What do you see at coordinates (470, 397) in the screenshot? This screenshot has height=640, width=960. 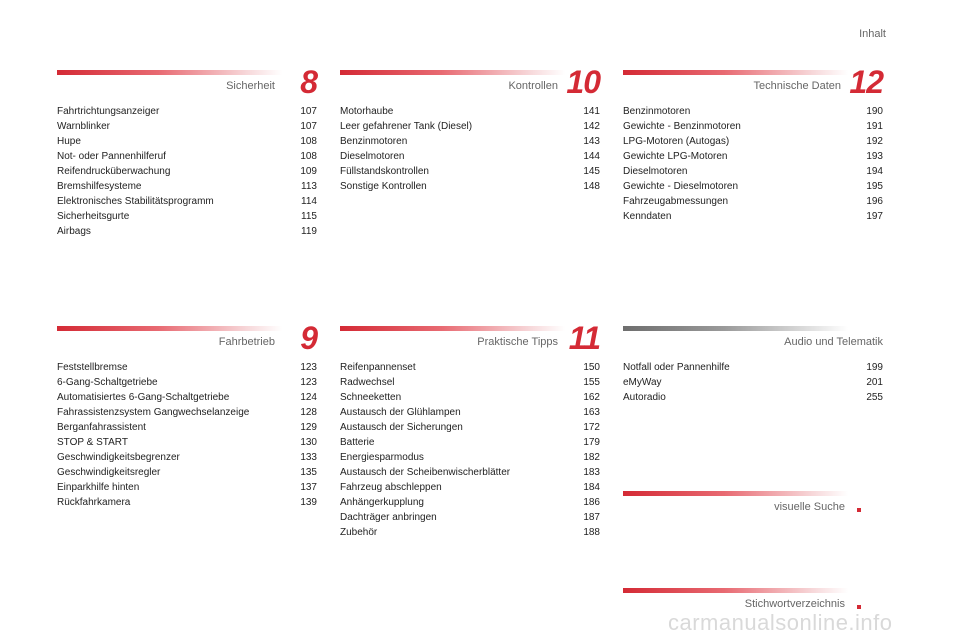 I see `toc-entry: Schneeketten 162` at bounding box center [470, 397].